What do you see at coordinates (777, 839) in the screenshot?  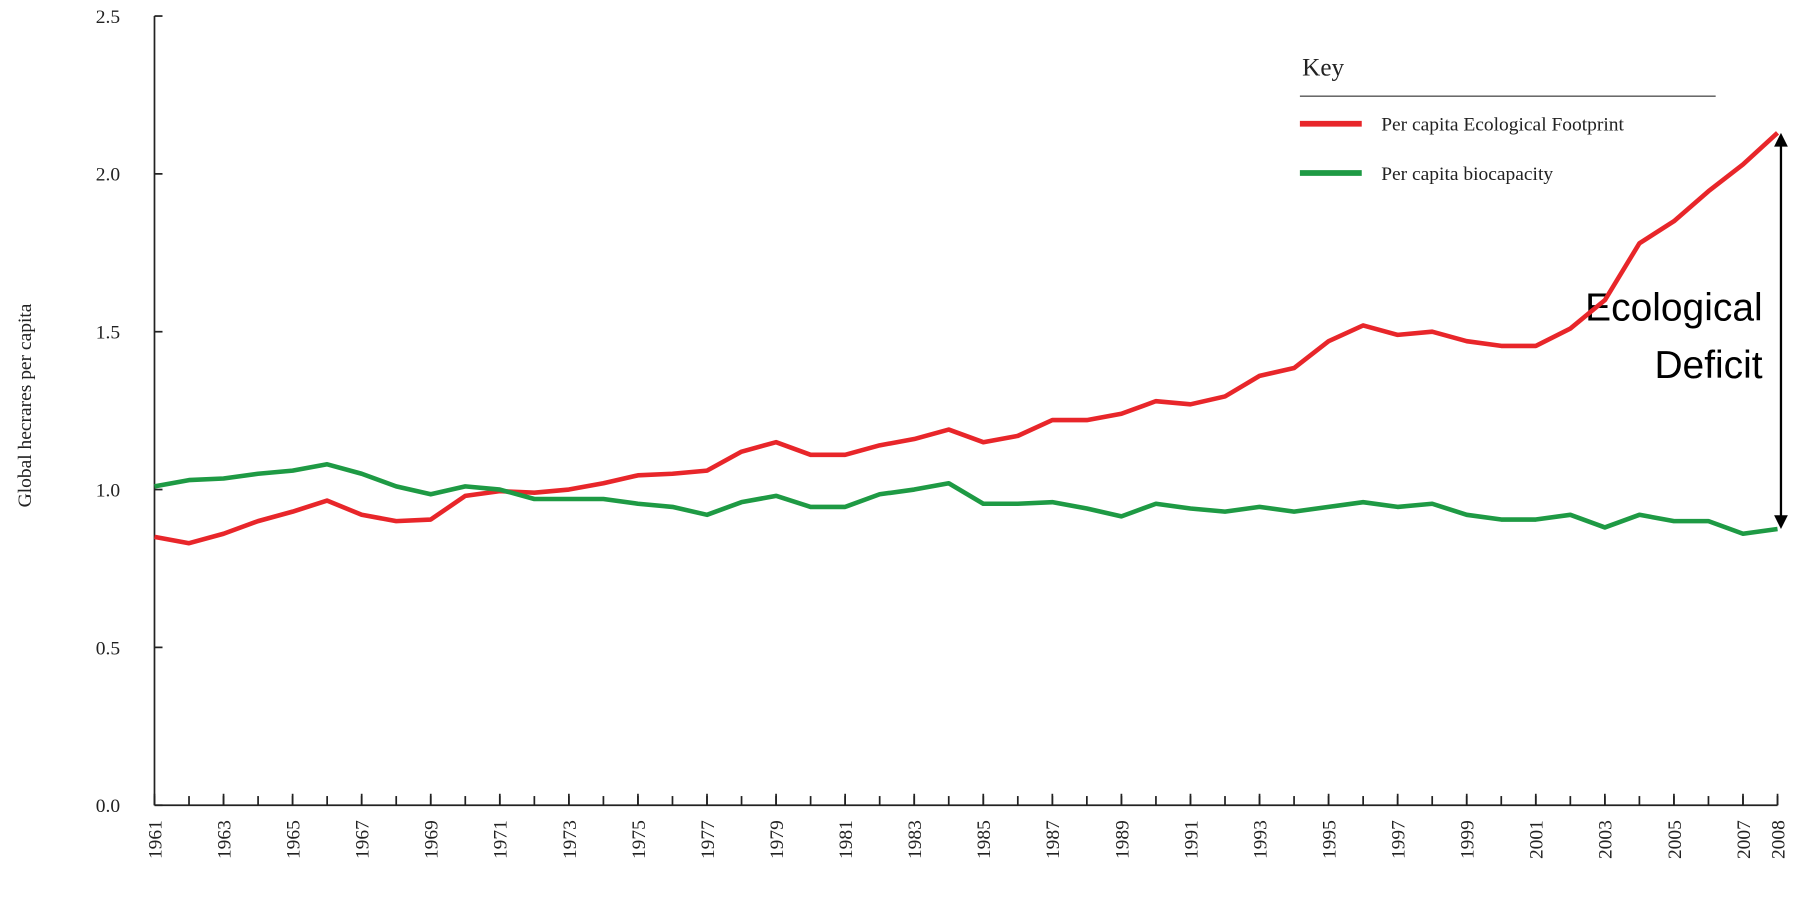 I see `x-tick-label: 1979` at bounding box center [777, 839].